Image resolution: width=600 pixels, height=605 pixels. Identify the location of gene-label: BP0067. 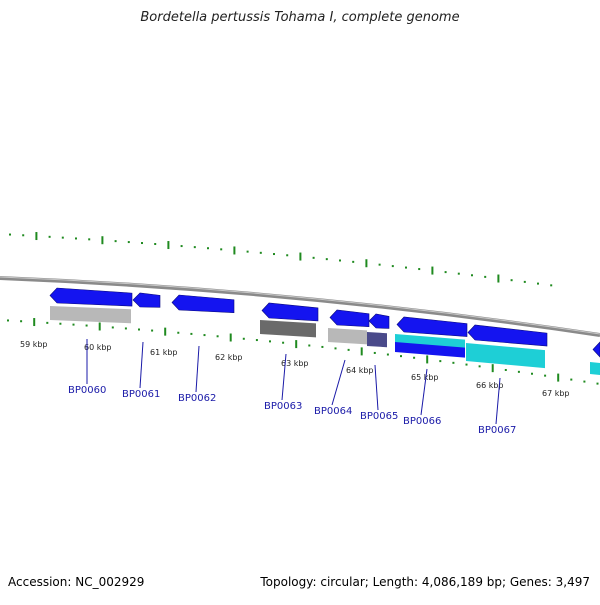
(497, 430).